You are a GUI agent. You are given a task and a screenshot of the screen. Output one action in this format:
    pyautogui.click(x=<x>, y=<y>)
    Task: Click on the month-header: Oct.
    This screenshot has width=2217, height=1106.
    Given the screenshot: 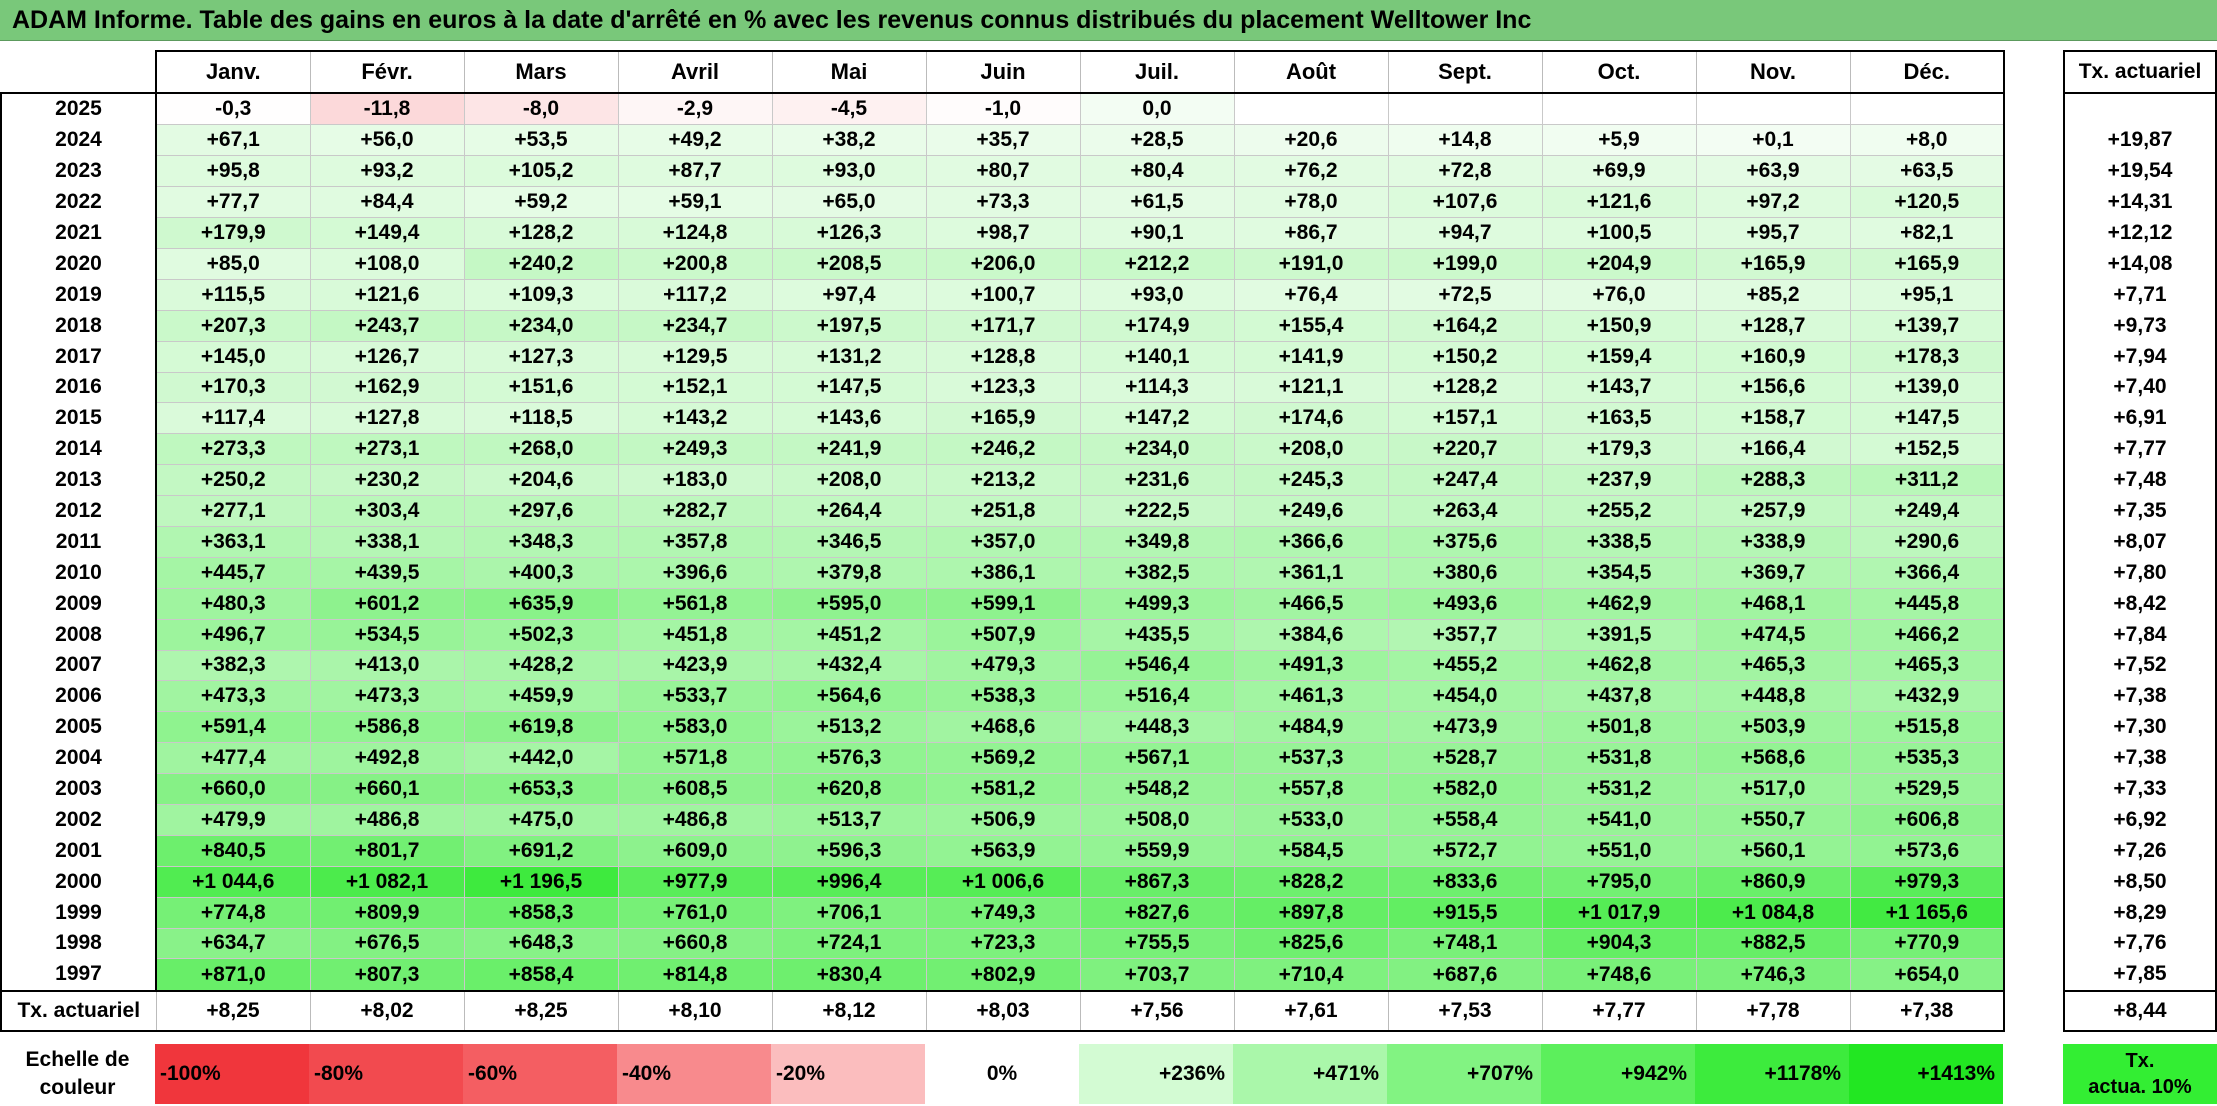 What is the action you would take?
    pyautogui.click(x=1619, y=72)
    